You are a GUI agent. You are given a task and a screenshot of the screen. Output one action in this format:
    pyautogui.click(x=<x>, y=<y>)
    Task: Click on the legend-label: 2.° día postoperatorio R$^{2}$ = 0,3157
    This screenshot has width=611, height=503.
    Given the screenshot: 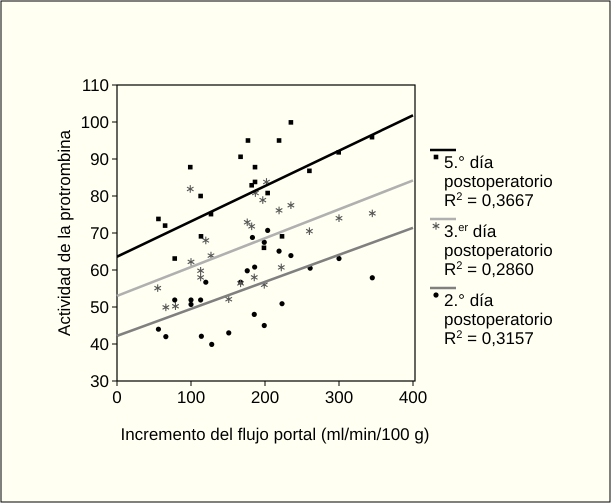 What is the action you would take?
    pyautogui.click(x=498, y=319)
    